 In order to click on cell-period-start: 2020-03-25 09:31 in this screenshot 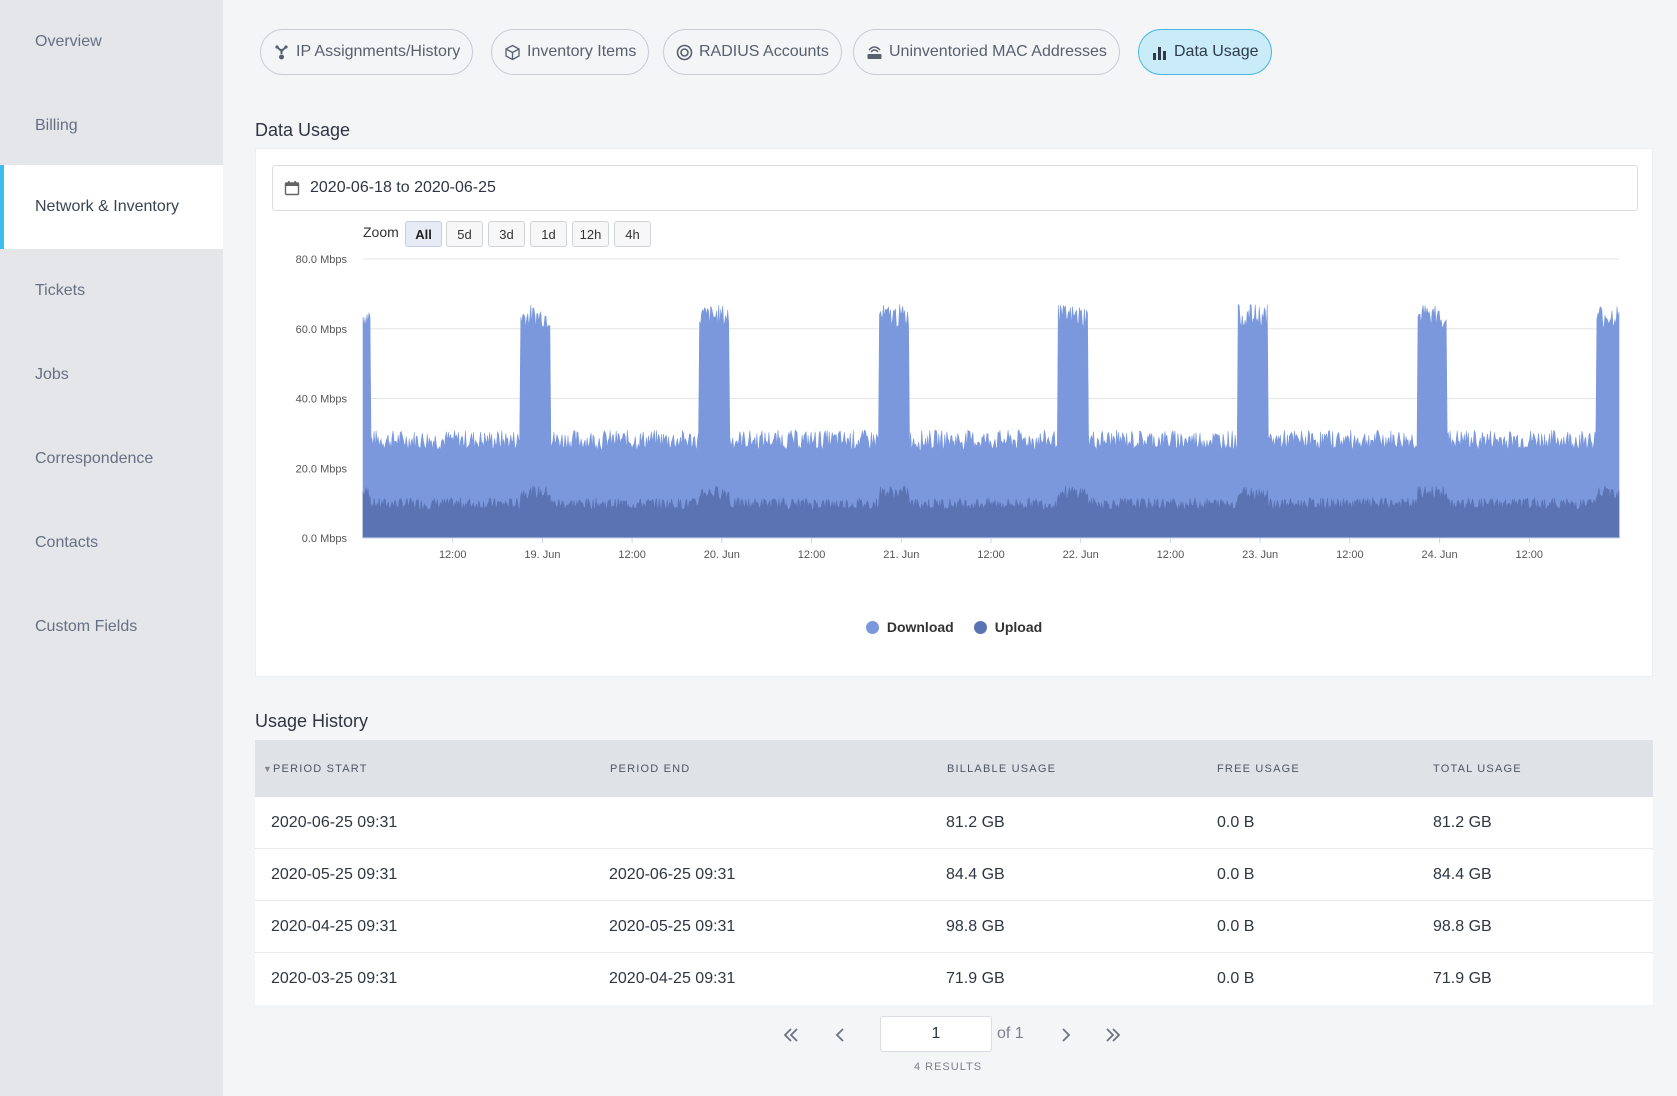, I will do `click(334, 978)`.